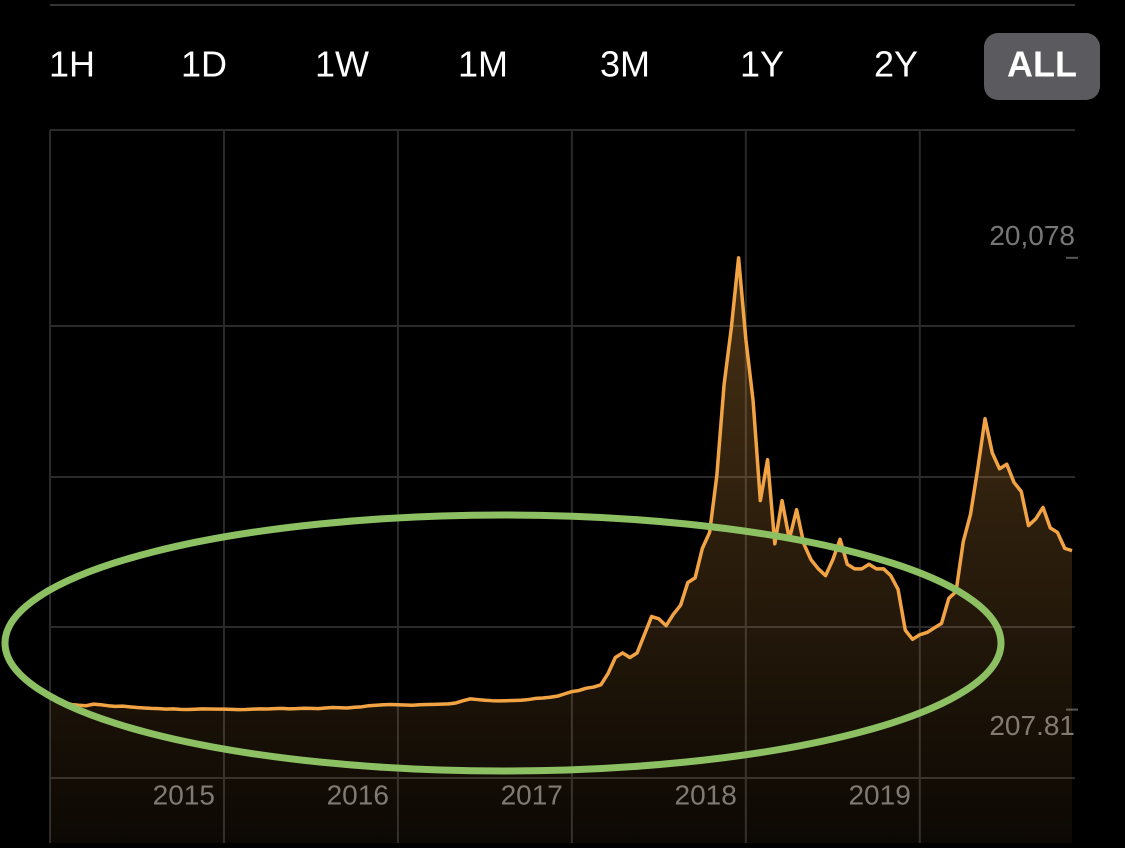 This screenshot has height=848, width=1125. What do you see at coordinates (72, 64) in the screenshot?
I see `range-tab: 1H` at bounding box center [72, 64].